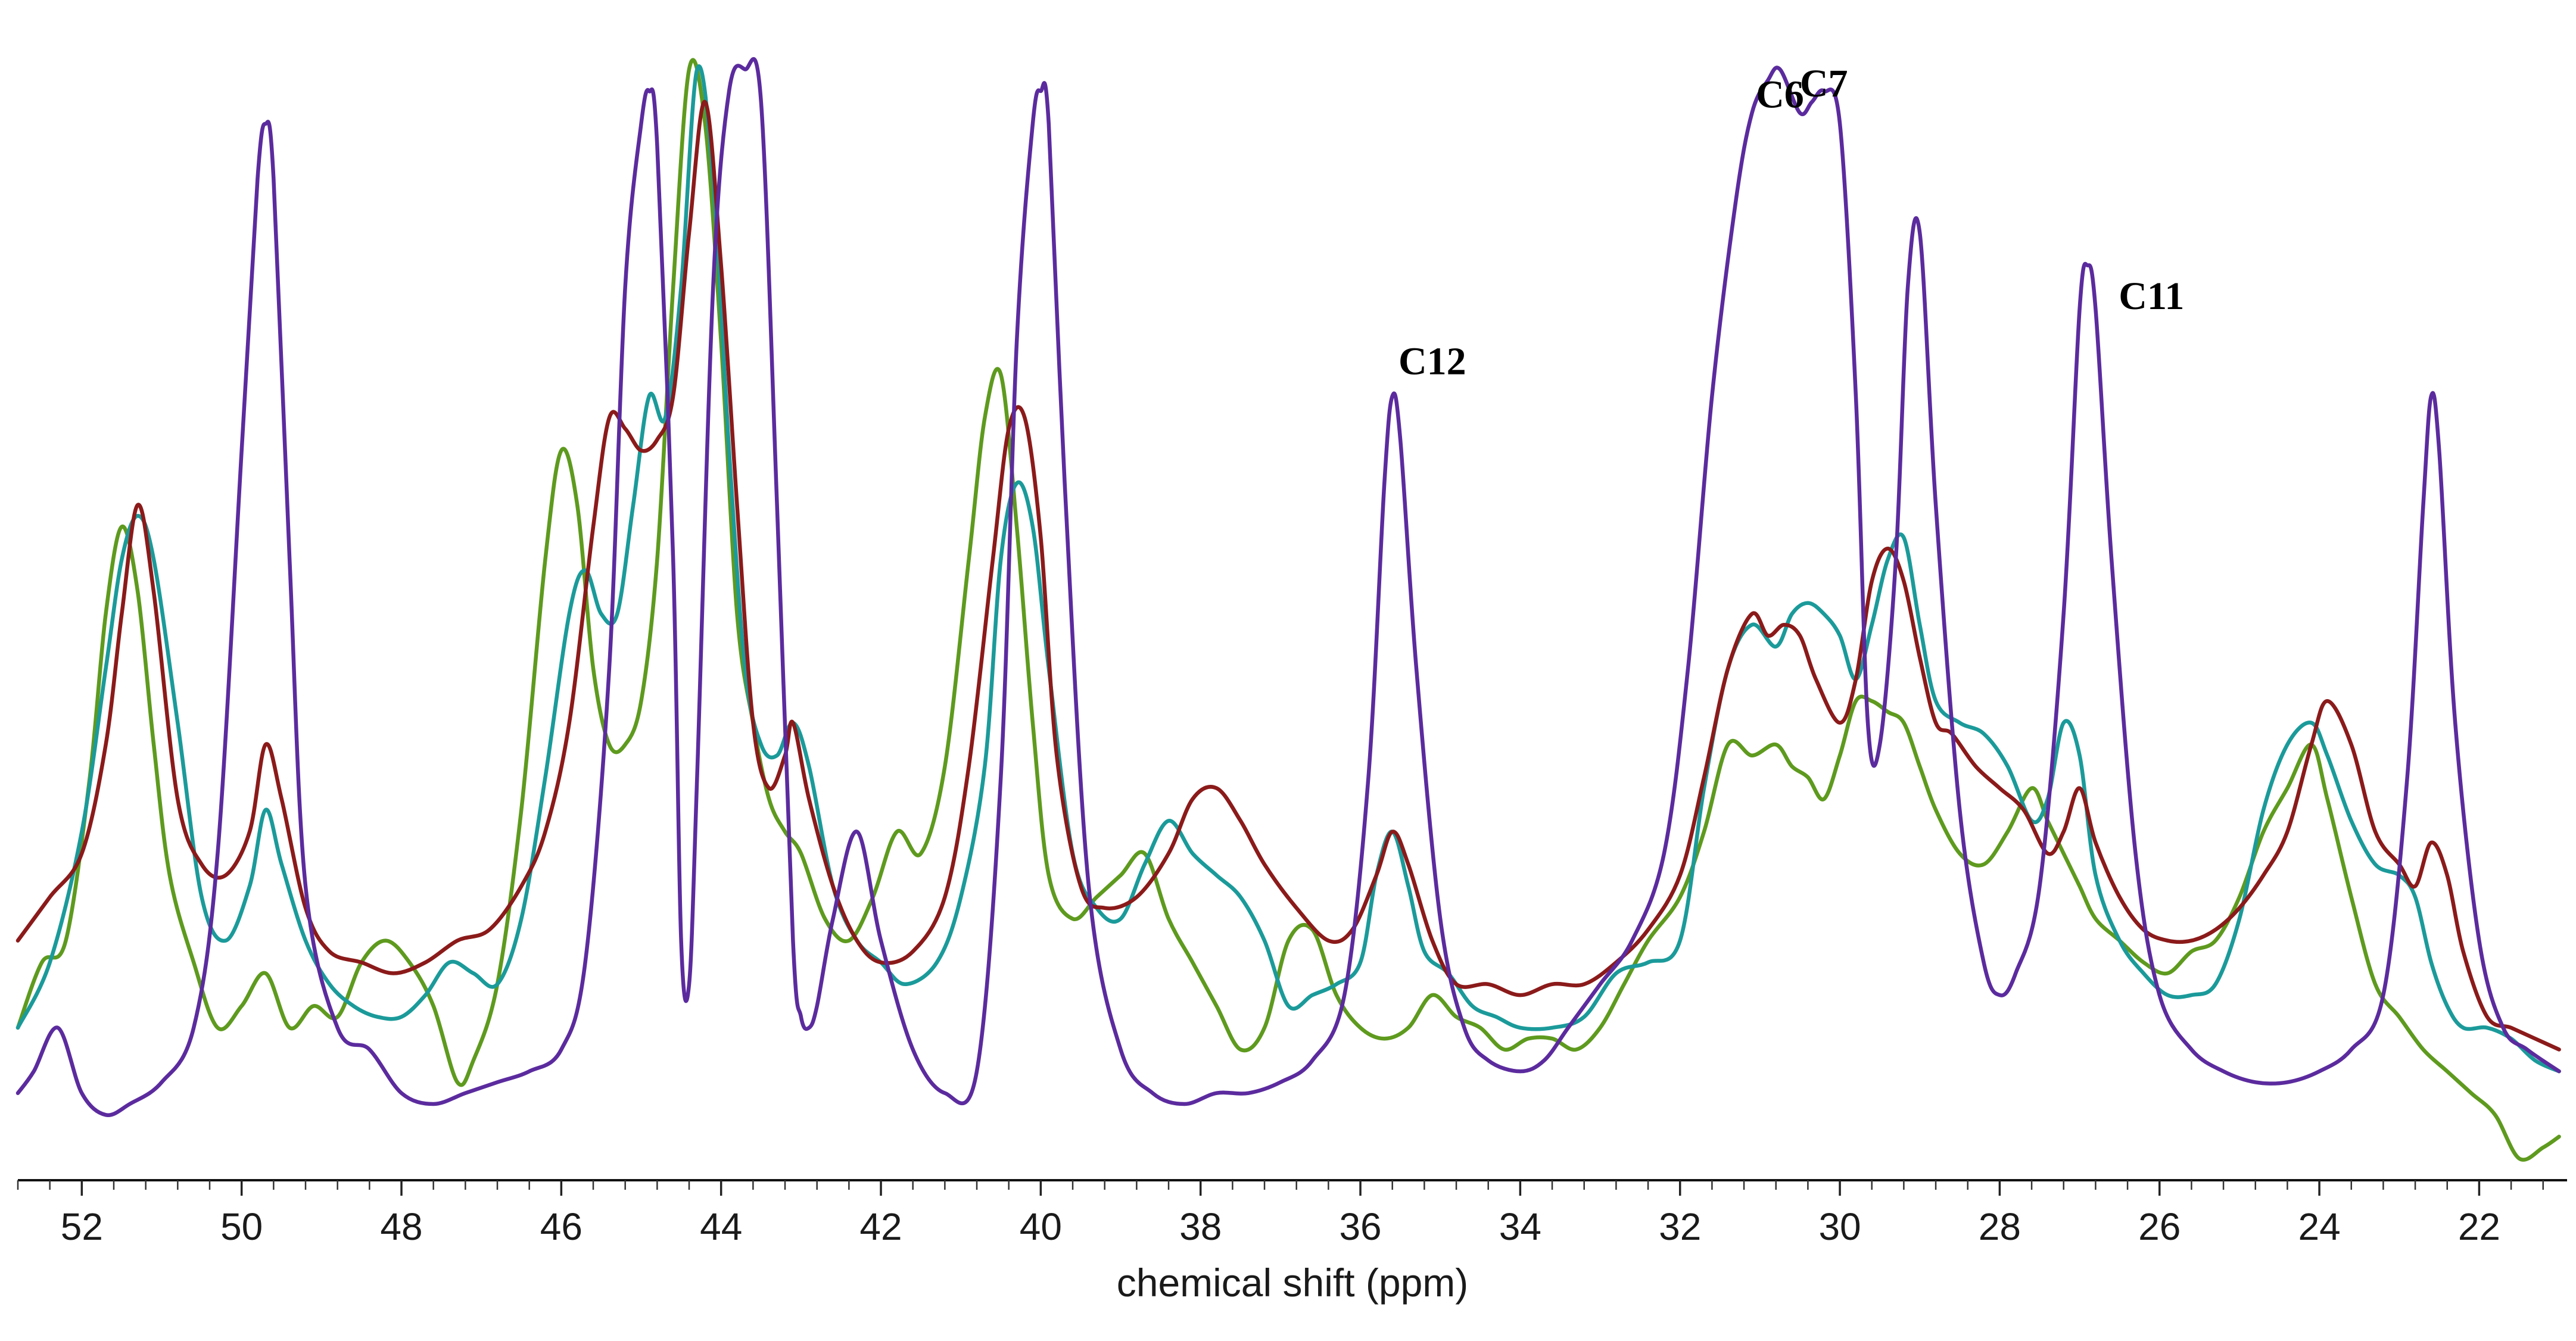  What do you see at coordinates (2159, 1226) in the screenshot?
I see `x-tick-label: 26` at bounding box center [2159, 1226].